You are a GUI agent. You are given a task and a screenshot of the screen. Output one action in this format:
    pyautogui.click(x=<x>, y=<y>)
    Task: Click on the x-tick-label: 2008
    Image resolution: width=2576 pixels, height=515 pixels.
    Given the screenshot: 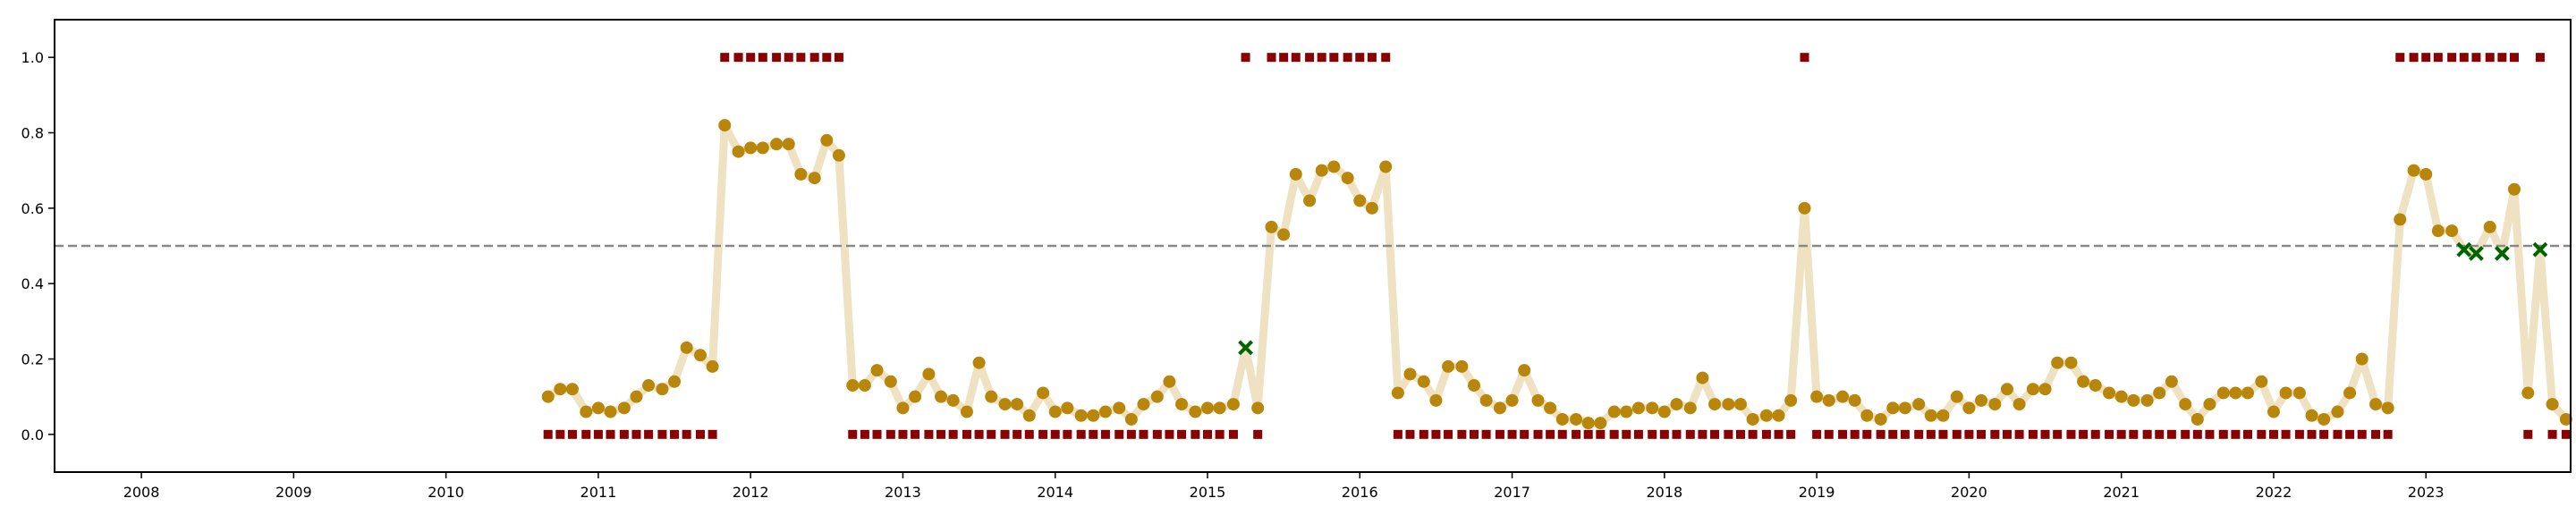 What is the action you would take?
    pyautogui.click(x=141, y=492)
    